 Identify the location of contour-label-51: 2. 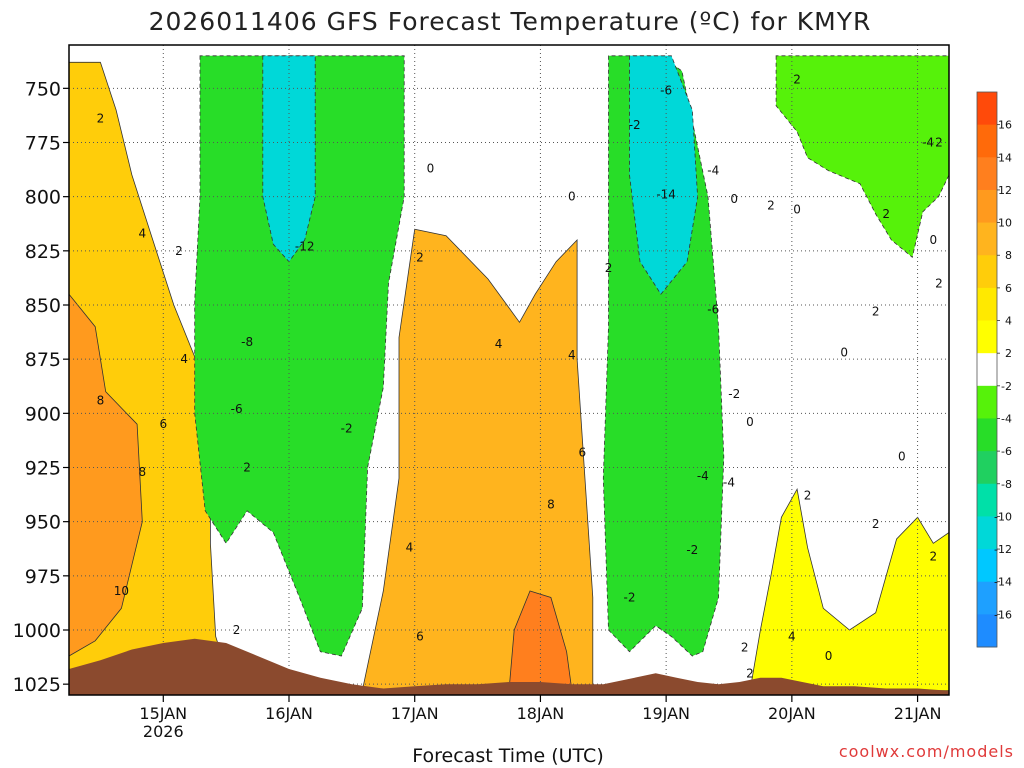
(750, 673).